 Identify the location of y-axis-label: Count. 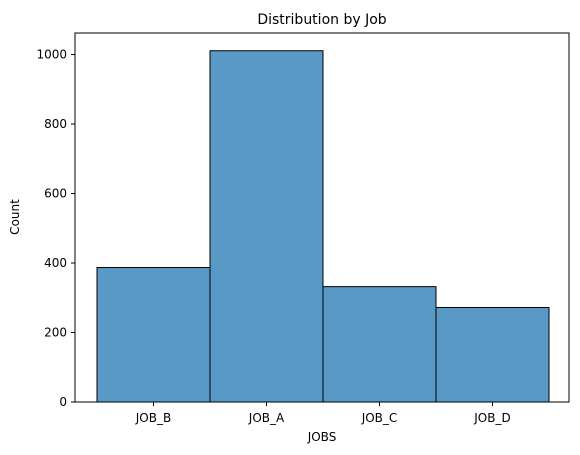
(15, 217).